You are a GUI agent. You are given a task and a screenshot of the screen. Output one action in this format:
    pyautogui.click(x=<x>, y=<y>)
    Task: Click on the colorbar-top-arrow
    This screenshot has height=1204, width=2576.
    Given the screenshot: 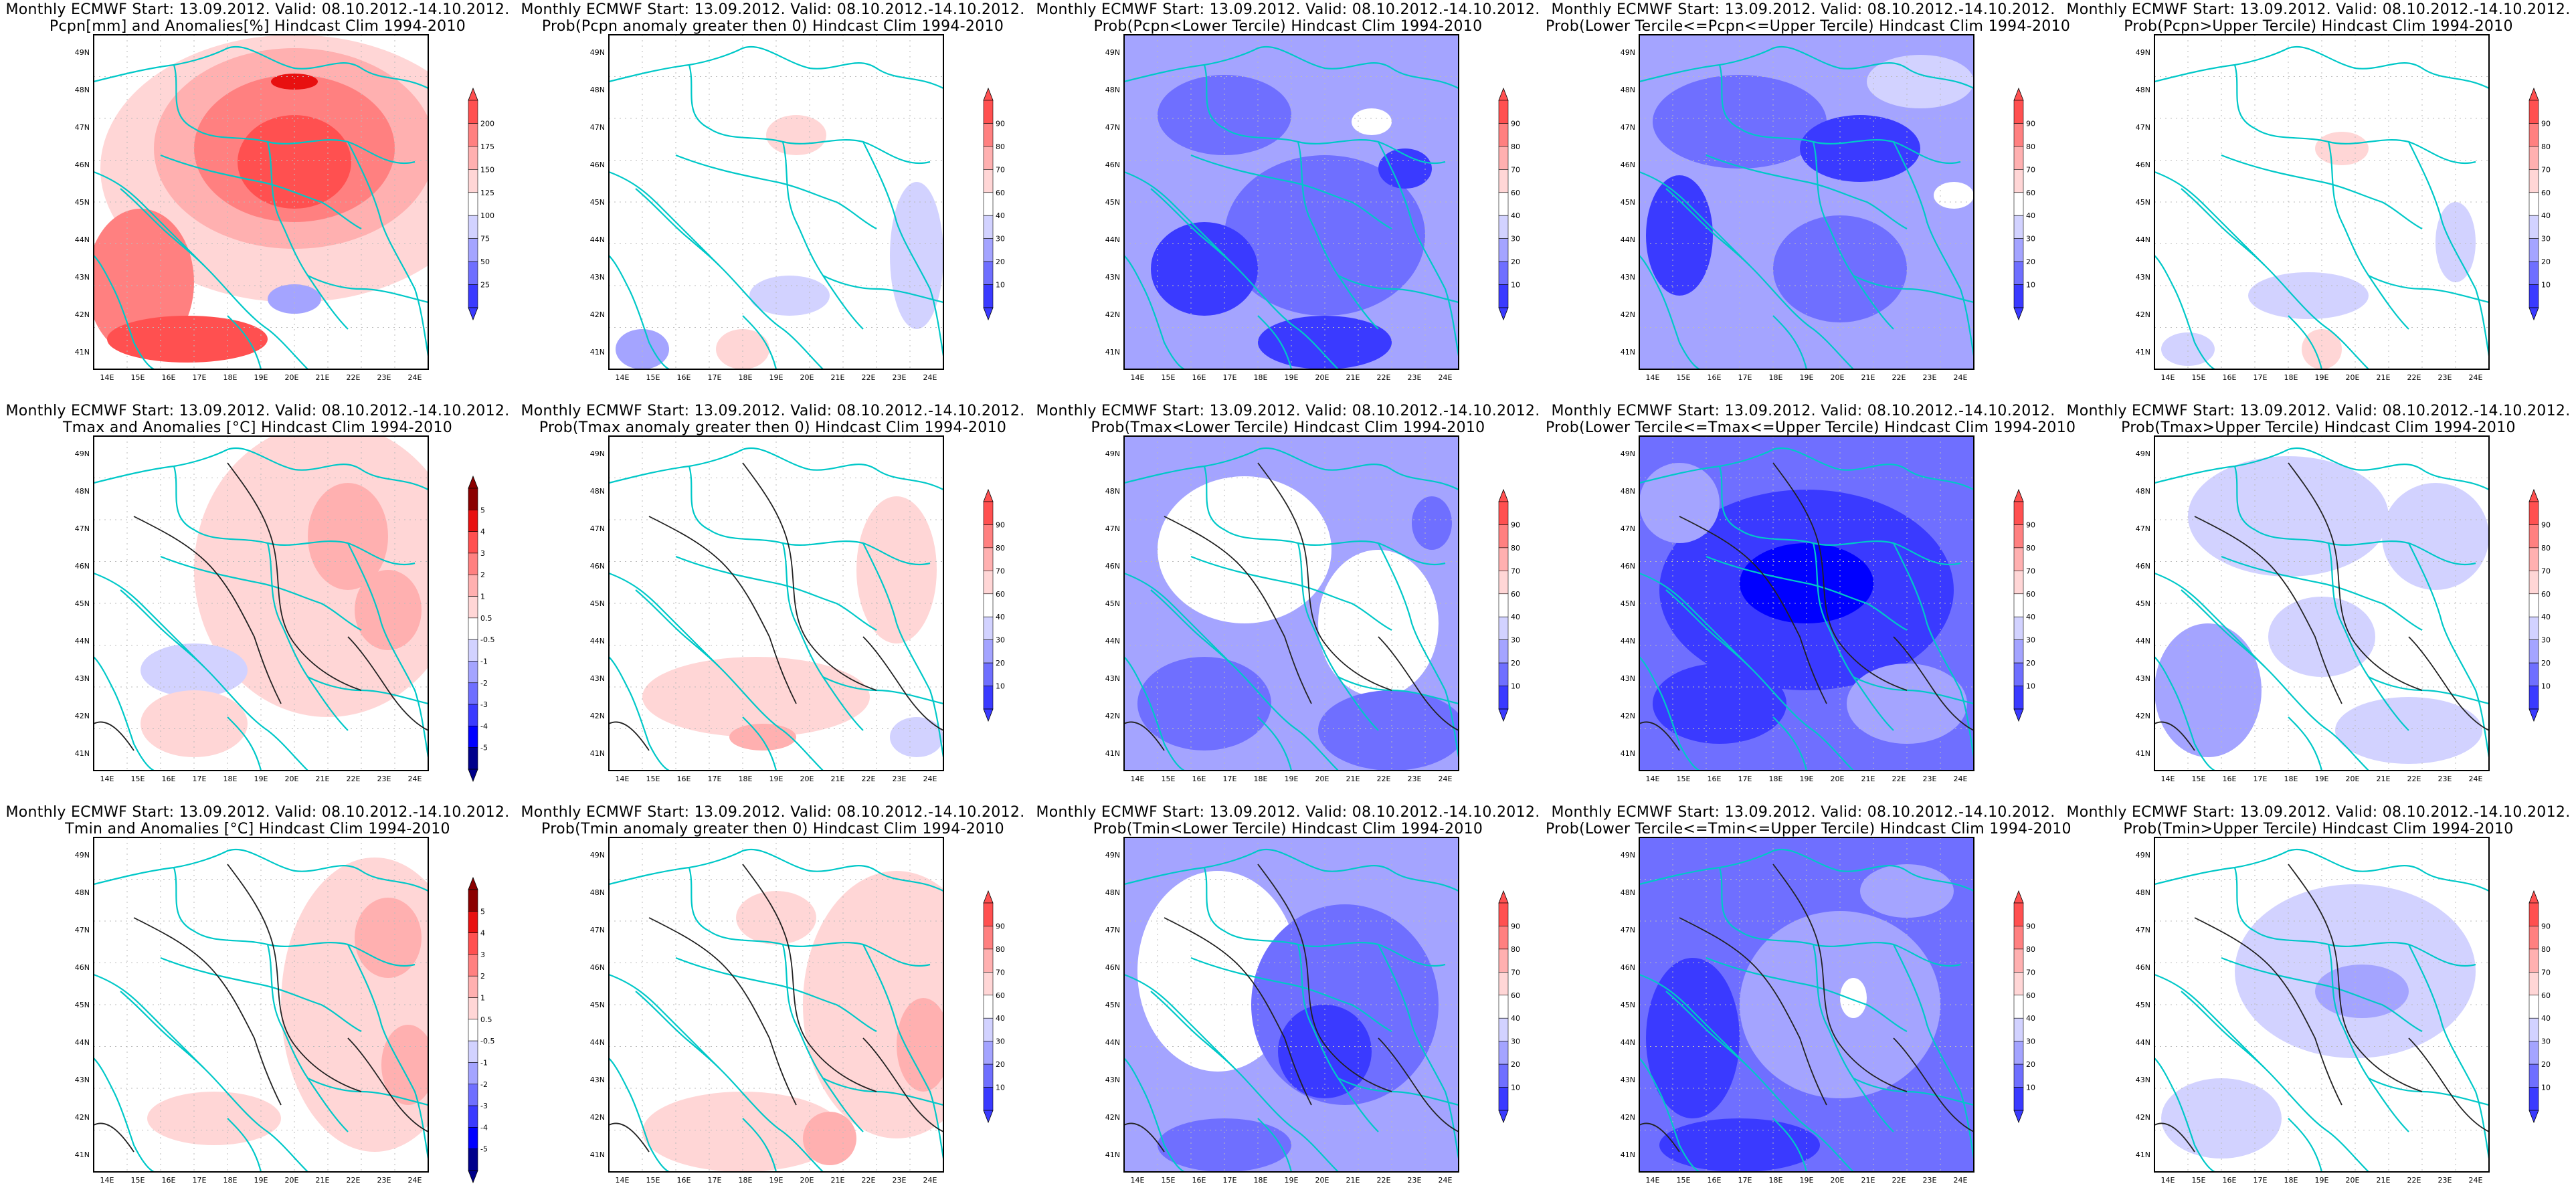 What is the action you would take?
    pyautogui.click(x=1503, y=495)
    